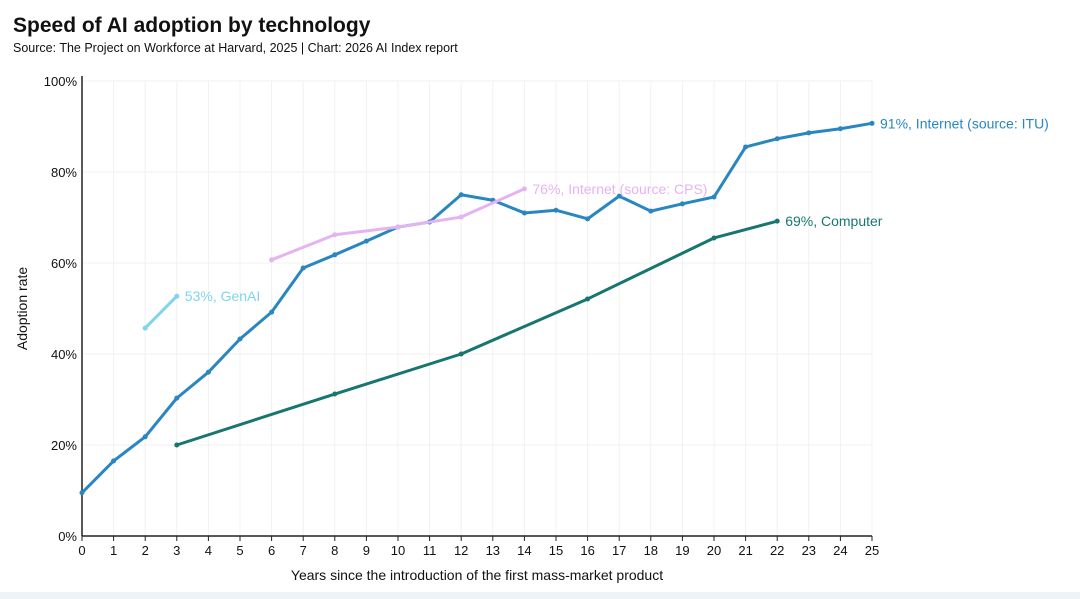 This screenshot has height=599, width=1080. What do you see at coordinates (556, 550) in the screenshot?
I see `x-tick-label: 15` at bounding box center [556, 550].